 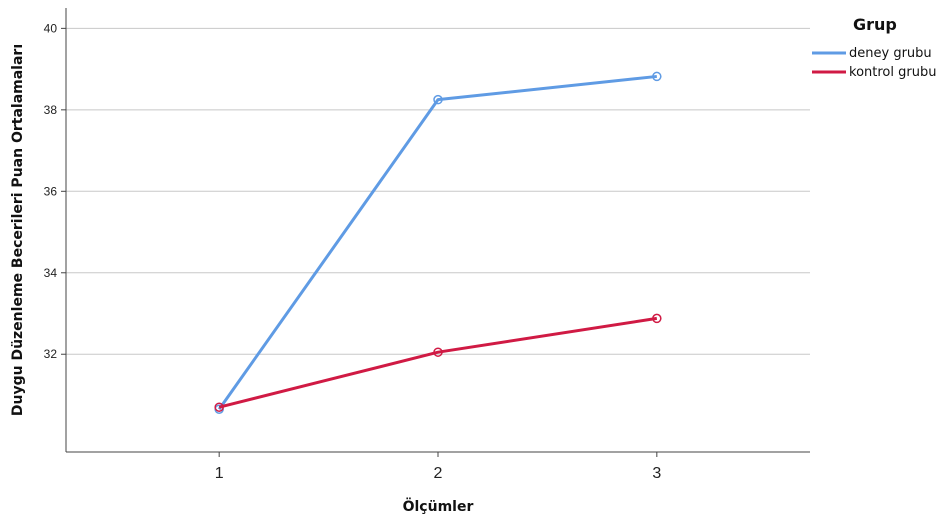 I want to click on legend: Grup deney grubu kontrol grubu, so click(x=874, y=47).